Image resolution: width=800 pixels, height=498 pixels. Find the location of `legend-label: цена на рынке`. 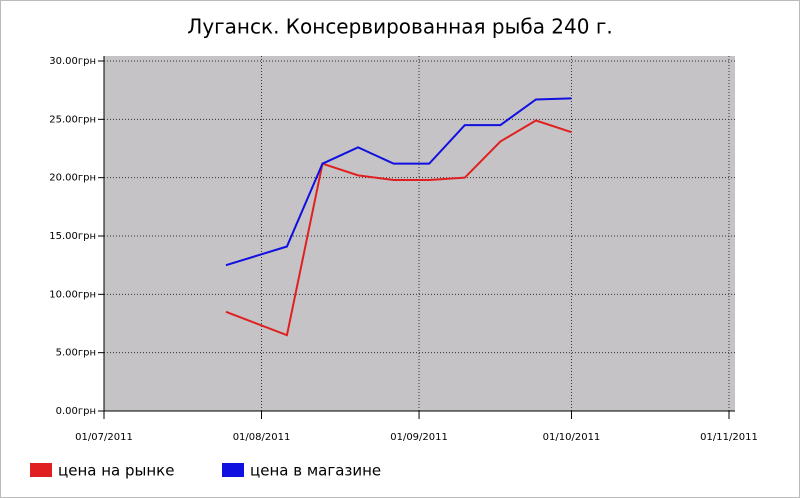

legend-label: цена на рынке is located at coordinates (116, 471).